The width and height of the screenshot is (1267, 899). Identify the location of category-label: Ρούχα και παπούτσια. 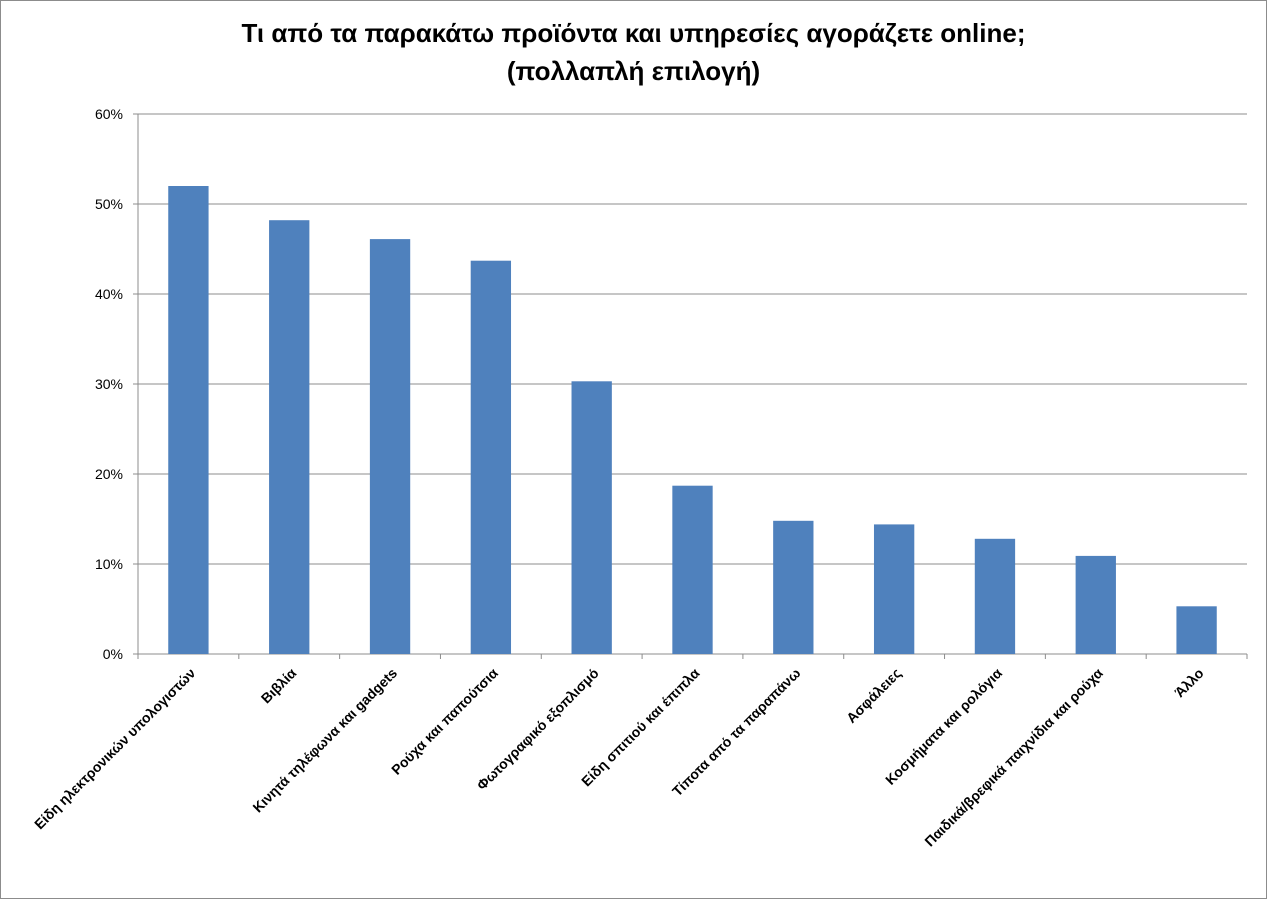
(444, 721).